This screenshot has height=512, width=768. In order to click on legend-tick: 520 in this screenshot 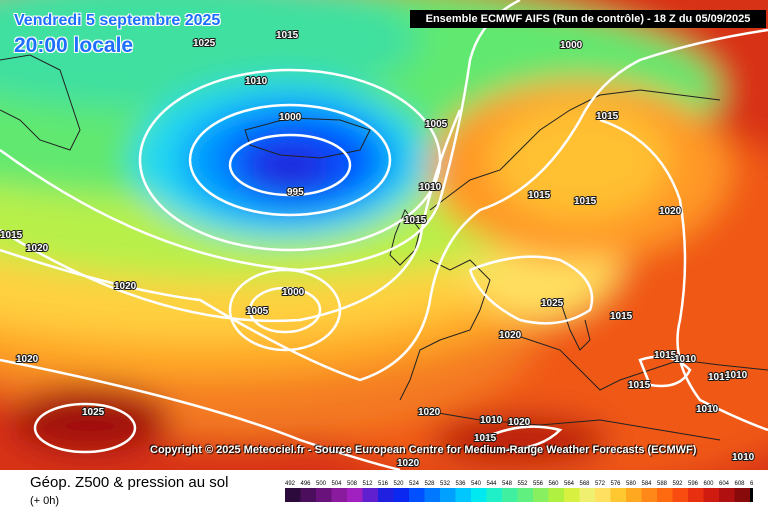, I will do `click(399, 484)`.